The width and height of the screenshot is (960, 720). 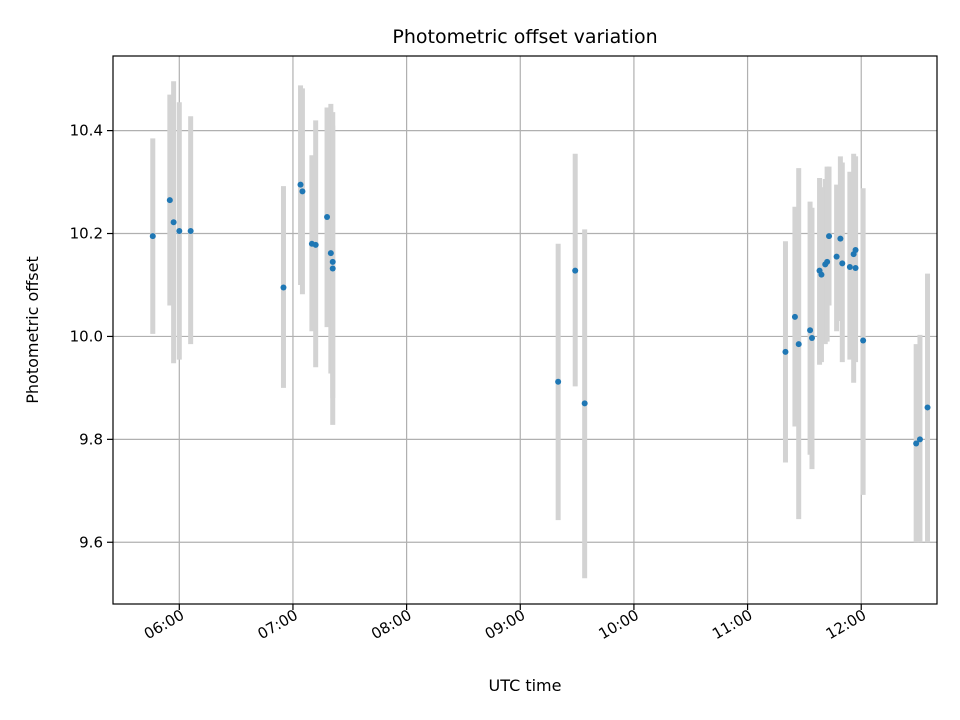 What do you see at coordinates (524, 37) in the screenshot?
I see `chart-title: Photometric offset variation` at bounding box center [524, 37].